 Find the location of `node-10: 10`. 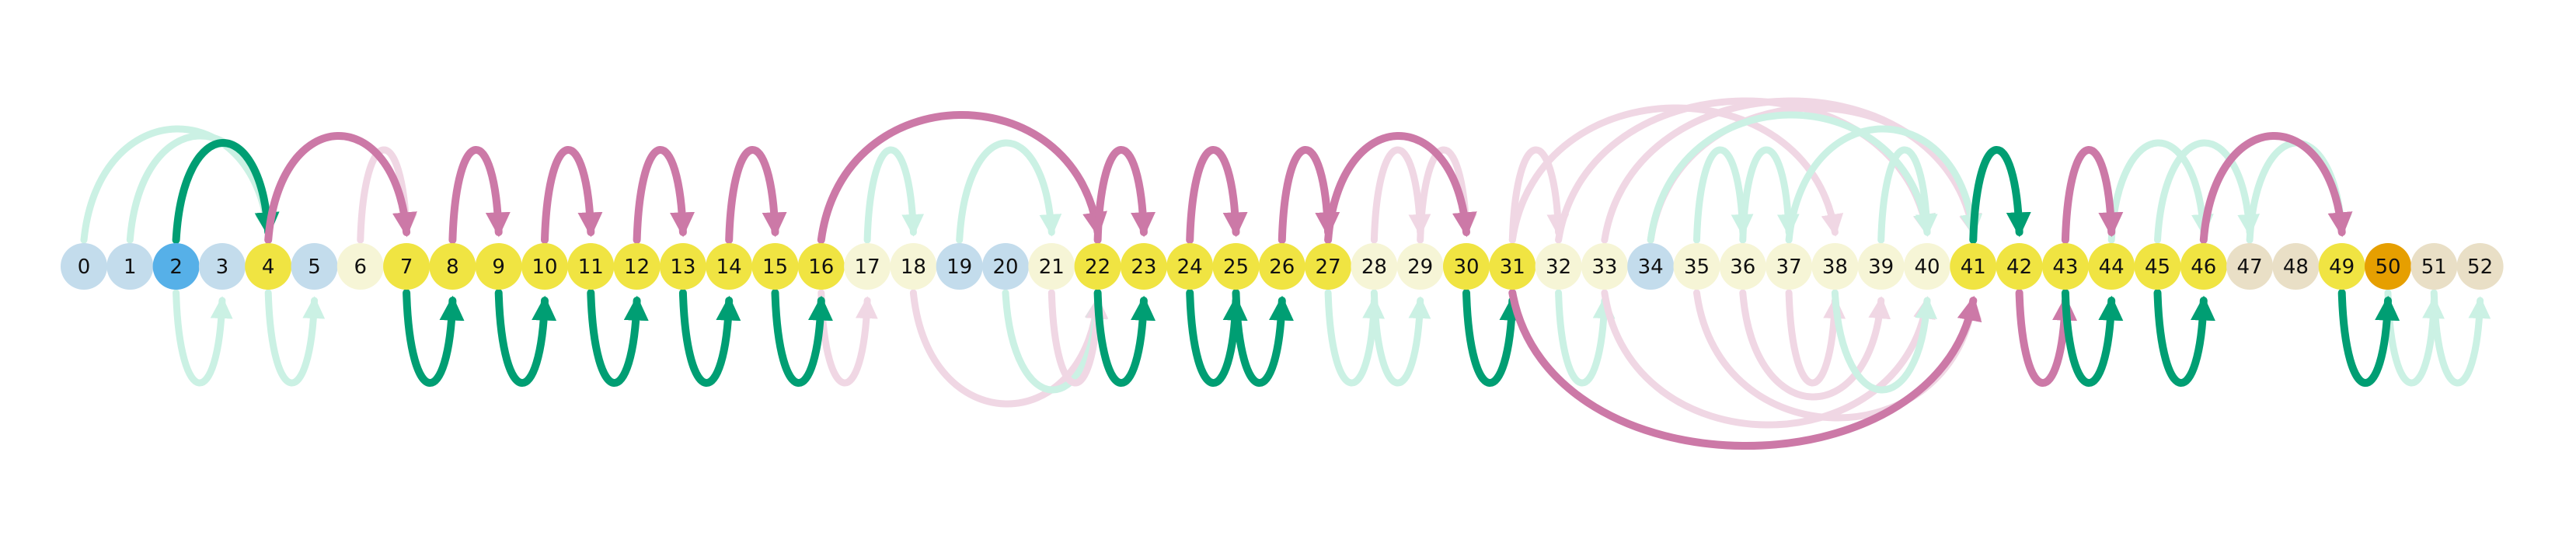

node-10: 10 is located at coordinates (544, 266).